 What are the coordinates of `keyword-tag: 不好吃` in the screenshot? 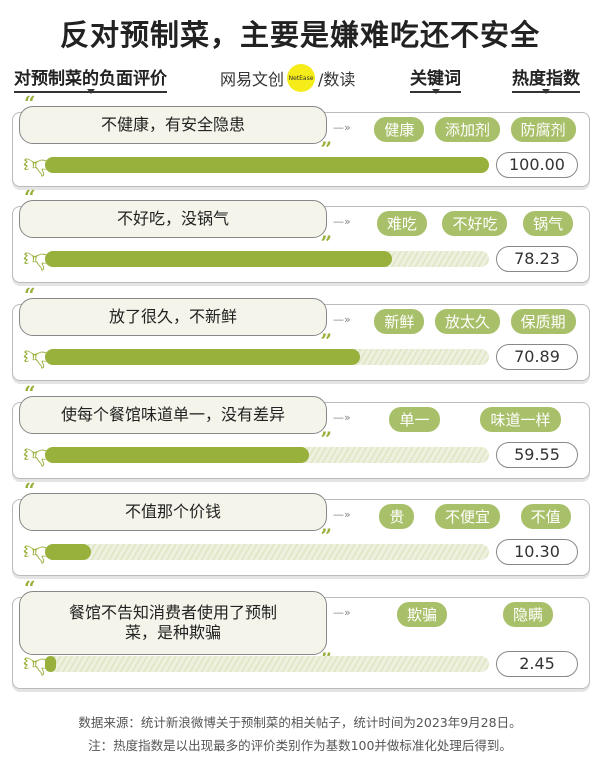 It's located at (475, 223).